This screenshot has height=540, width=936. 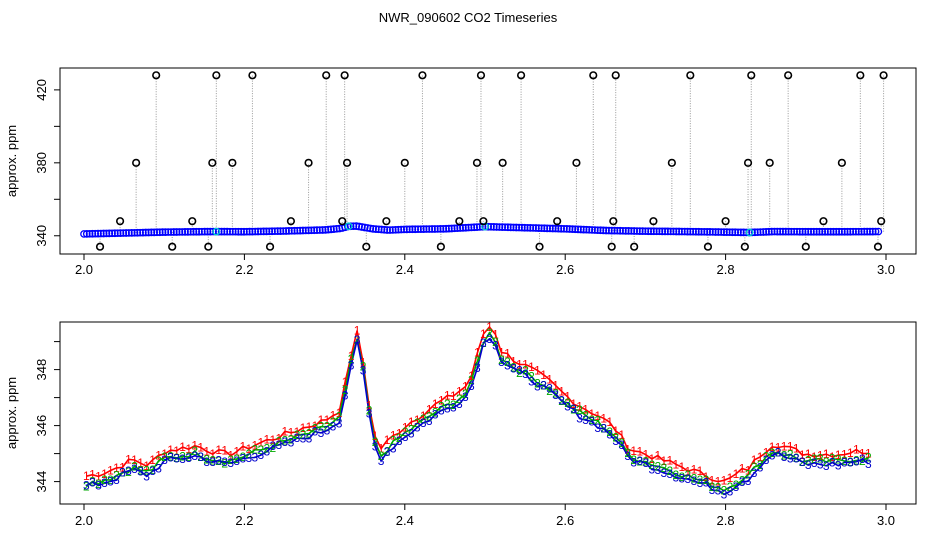 I want to click on x-tick-label: 3.0, so click(x=886, y=520).